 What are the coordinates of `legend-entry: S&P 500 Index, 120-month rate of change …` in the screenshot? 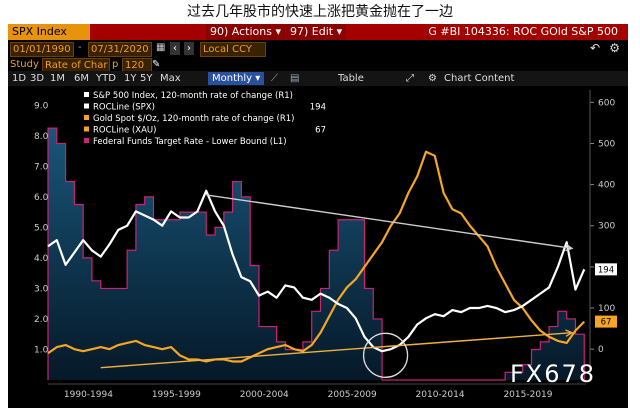 It's located at (193, 96).